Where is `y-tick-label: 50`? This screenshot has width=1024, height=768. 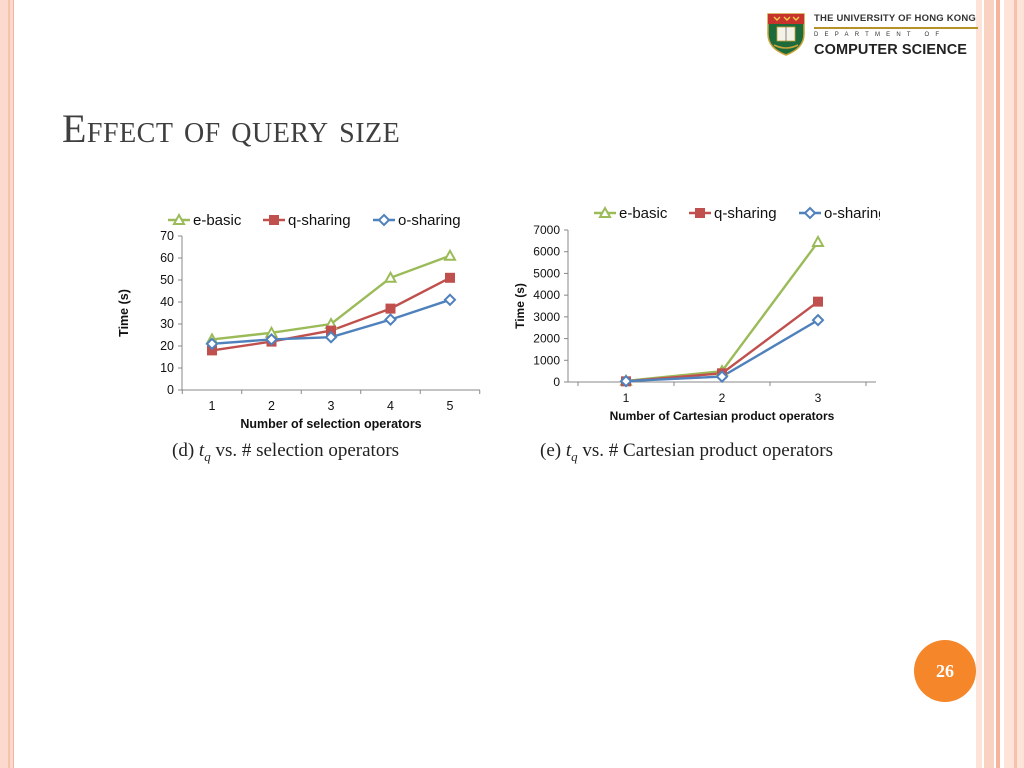
y-tick-label: 50 is located at coordinates (167, 280).